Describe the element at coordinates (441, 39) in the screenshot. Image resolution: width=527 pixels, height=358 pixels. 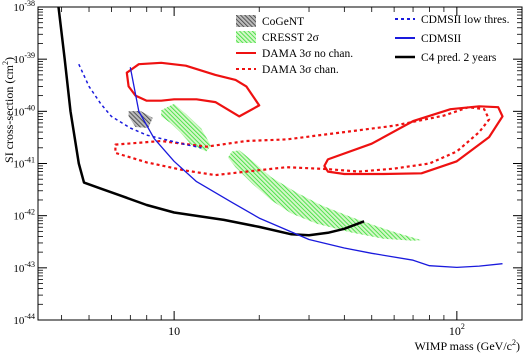
I see `legend-label: CDMSII` at that location.